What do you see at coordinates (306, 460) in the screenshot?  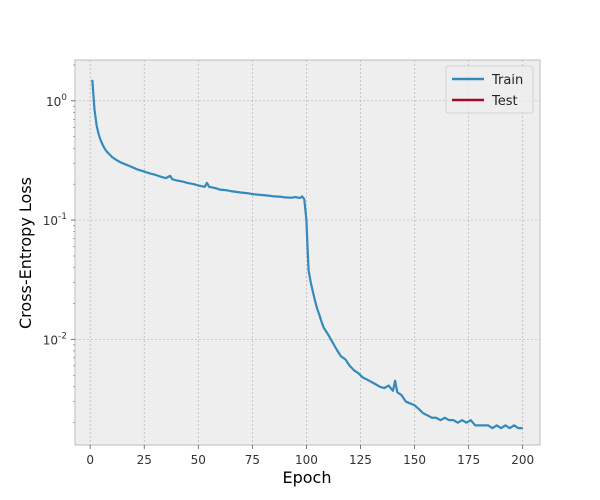 I see `x-tick-label: 100` at bounding box center [306, 460].